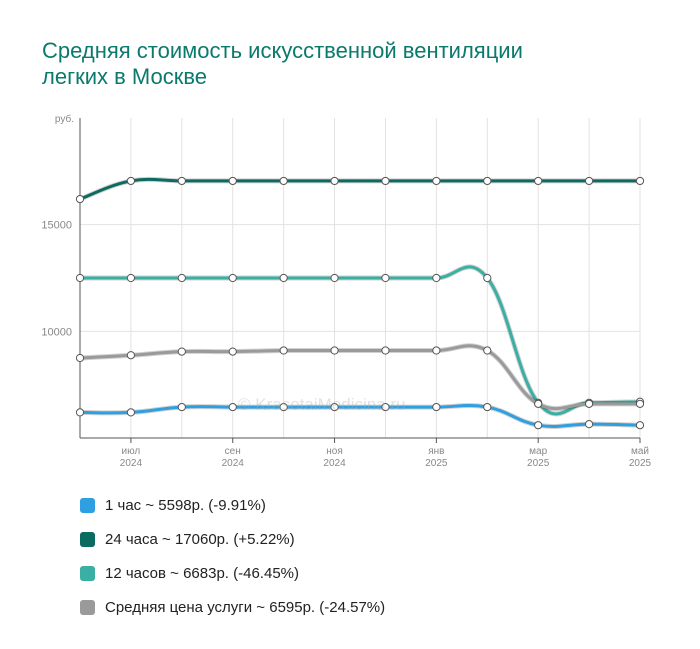 The width and height of the screenshot is (700, 649). I want to click on legend-item-average: Средняя цена услуги ~ 6595р. (-24.57%), so click(232, 607).